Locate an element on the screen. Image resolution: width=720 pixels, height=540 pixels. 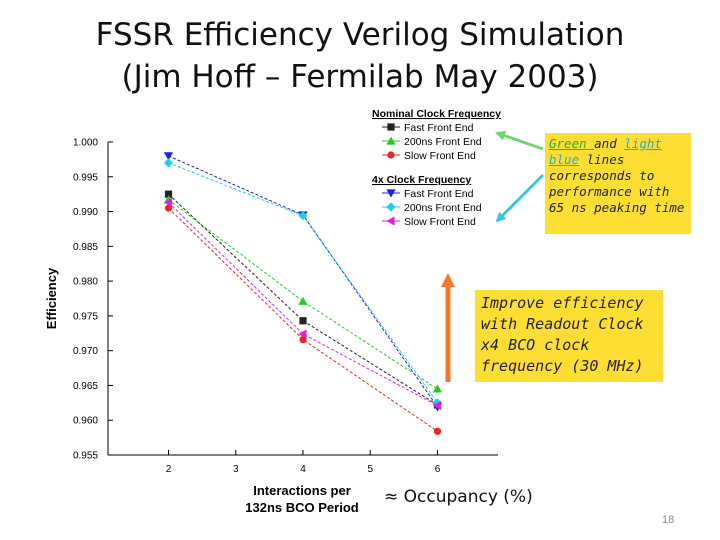
x-axis-label-line2: 132ns BCO Period is located at coordinates (301, 507).